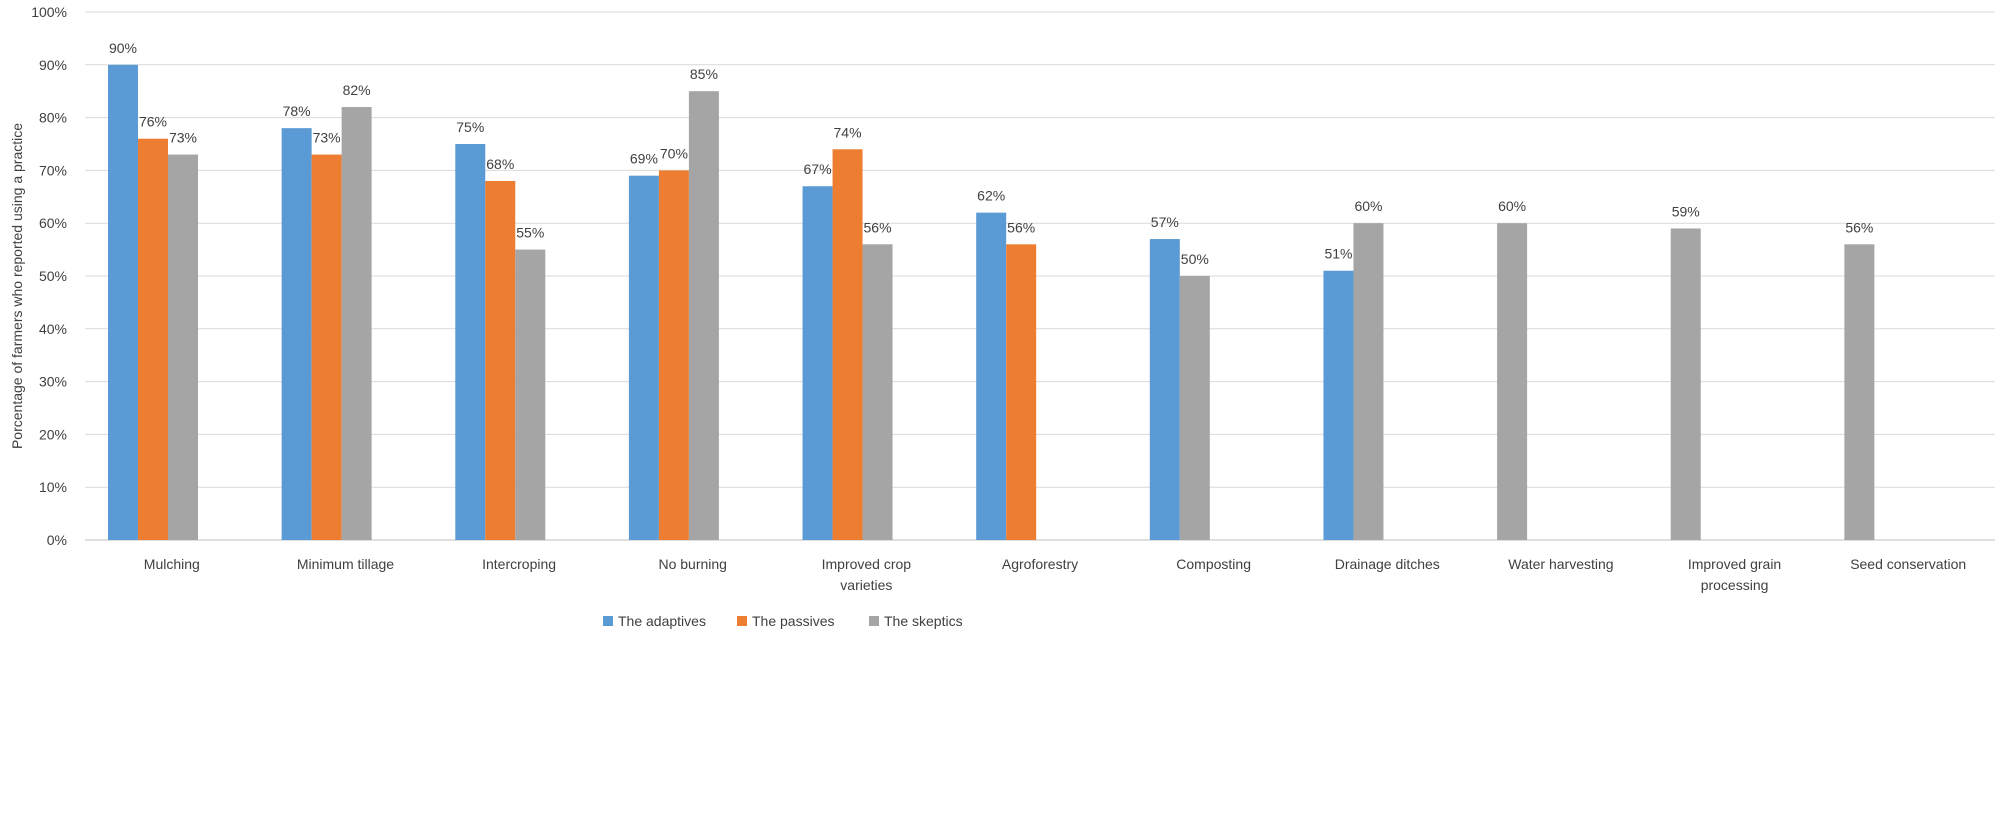 This screenshot has height=828, width=2008. What do you see at coordinates (530, 233) in the screenshot?
I see `data-label: 55%` at bounding box center [530, 233].